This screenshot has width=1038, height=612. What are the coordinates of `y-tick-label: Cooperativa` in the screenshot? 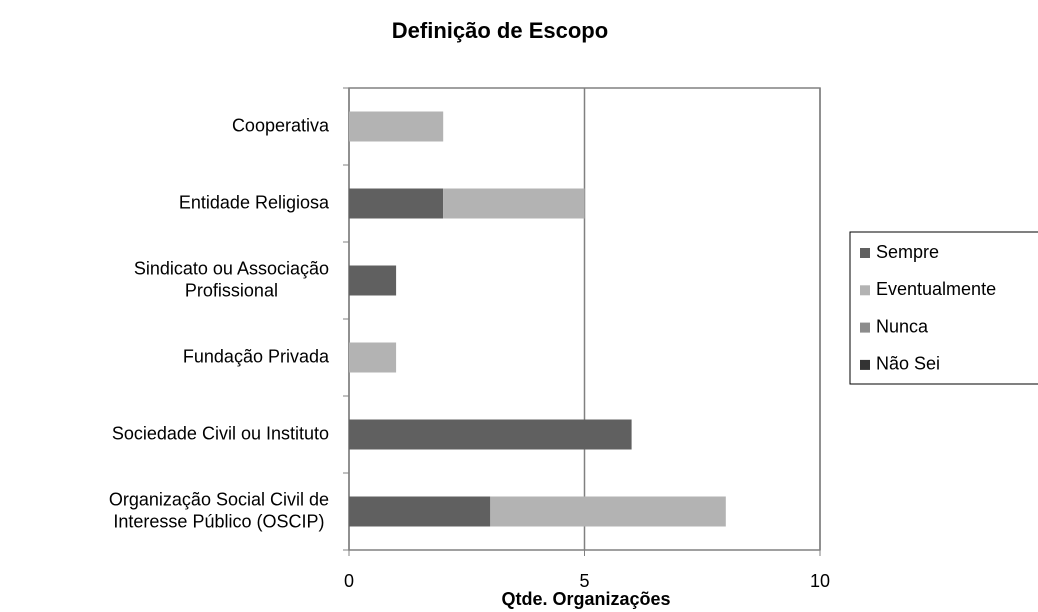 It's located at (281, 125).